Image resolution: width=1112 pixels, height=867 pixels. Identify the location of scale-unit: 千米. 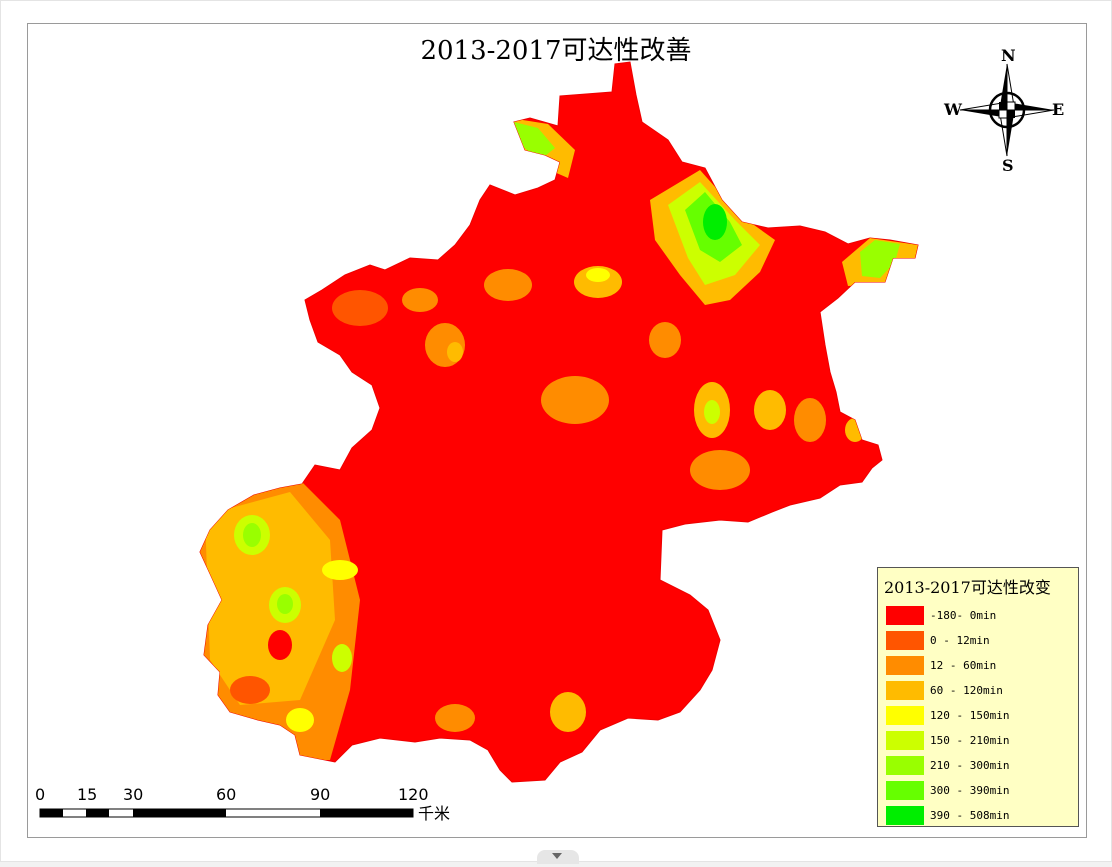
(434, 813).